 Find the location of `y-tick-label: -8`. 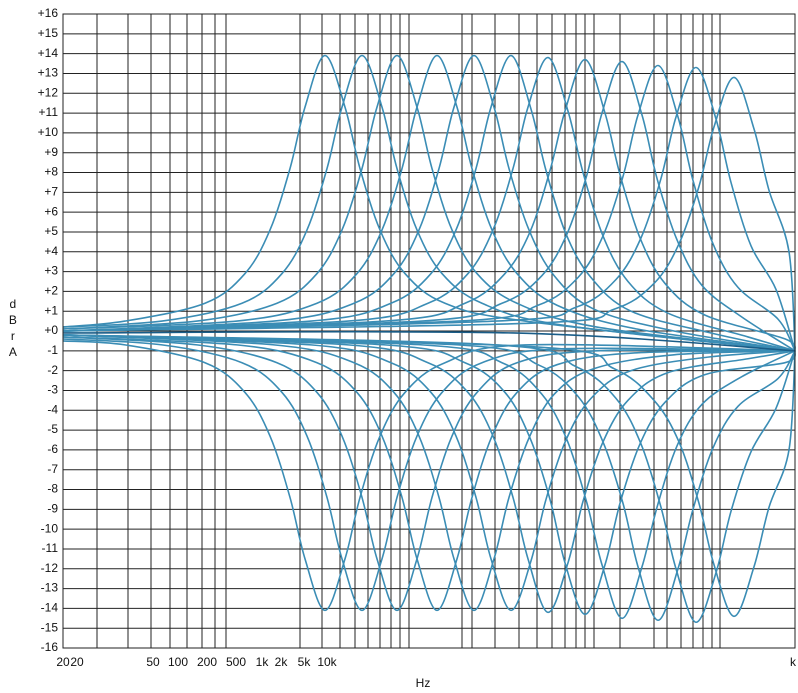

y-tick-label: -8 is located at coordinates (52, 489).